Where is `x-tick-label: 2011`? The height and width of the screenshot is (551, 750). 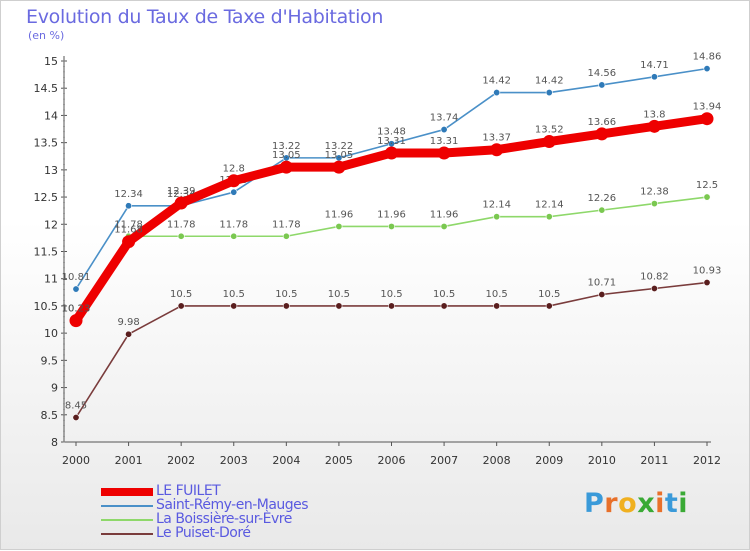
x-tick-label: 2011 is located at coordinates (654, 460).